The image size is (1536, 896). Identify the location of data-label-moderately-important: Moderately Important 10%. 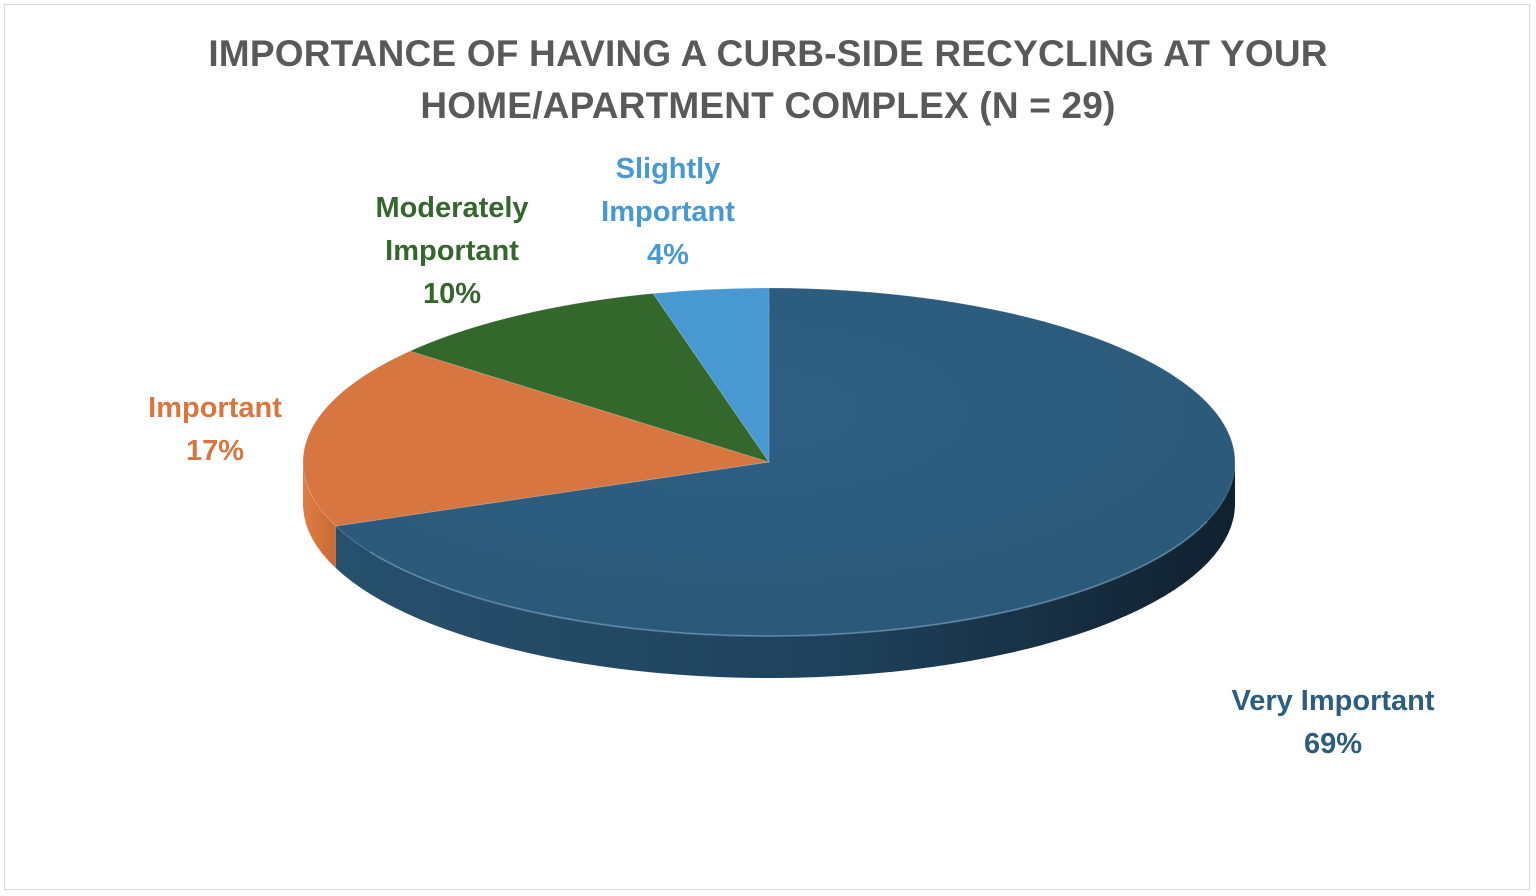
(451, 251).